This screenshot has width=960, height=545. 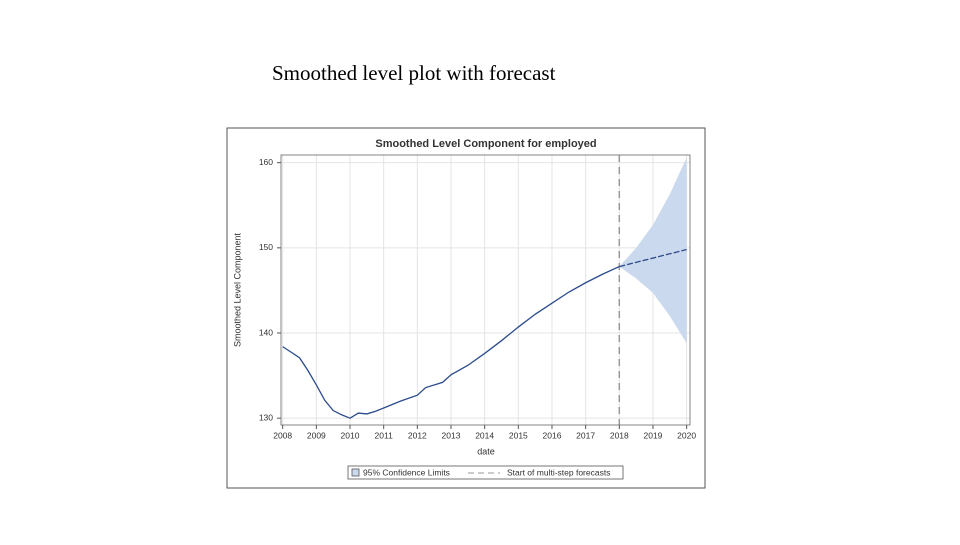 What do you see at coordinates (484, 435) in the screenshot?
I see `x-tick-label: 2014` at bounding box center [484, 435].